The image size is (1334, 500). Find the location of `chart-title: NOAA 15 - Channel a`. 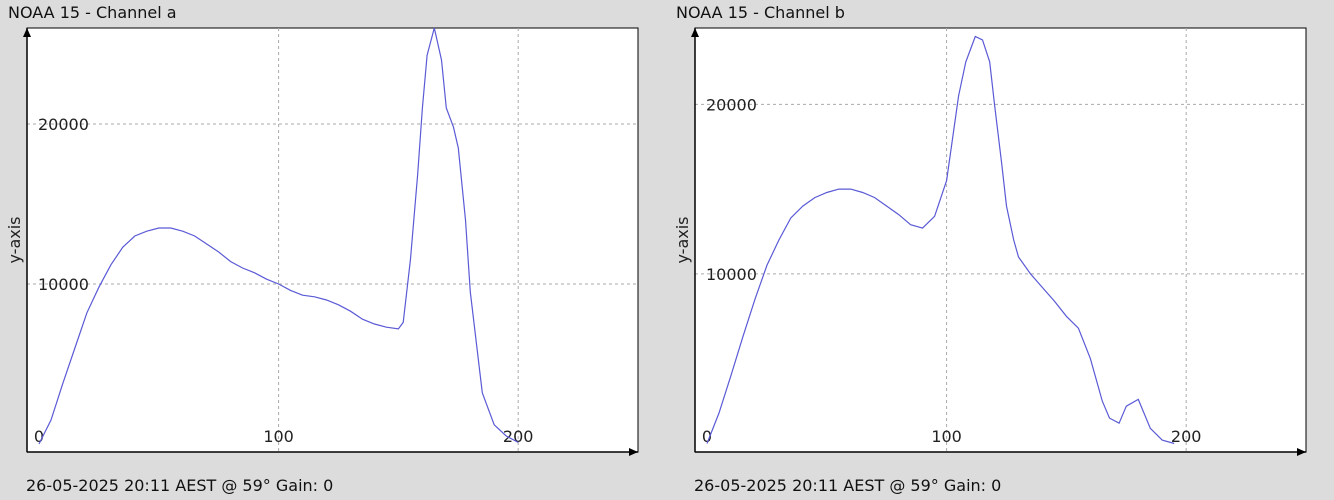

chart-title: NOAA 15 - Channel a is located at coordinates (92, 12).